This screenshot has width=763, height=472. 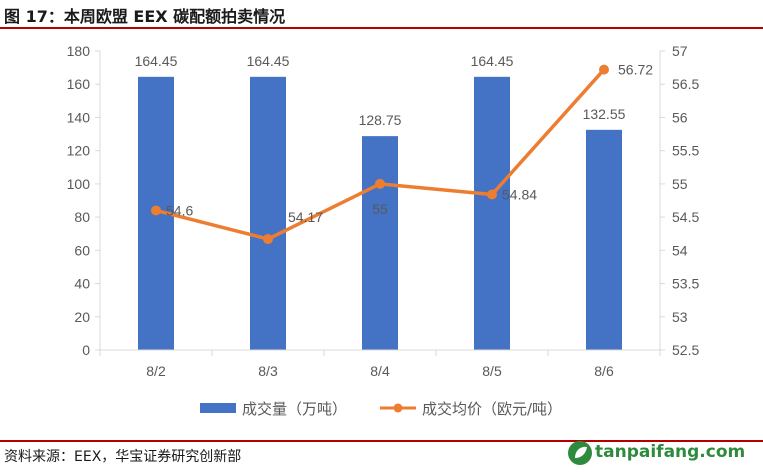 What do you see at coordinates (604, 371) in the screenshot?
I see `x-tick-label: 8/6` at bounding box center [604, 371].